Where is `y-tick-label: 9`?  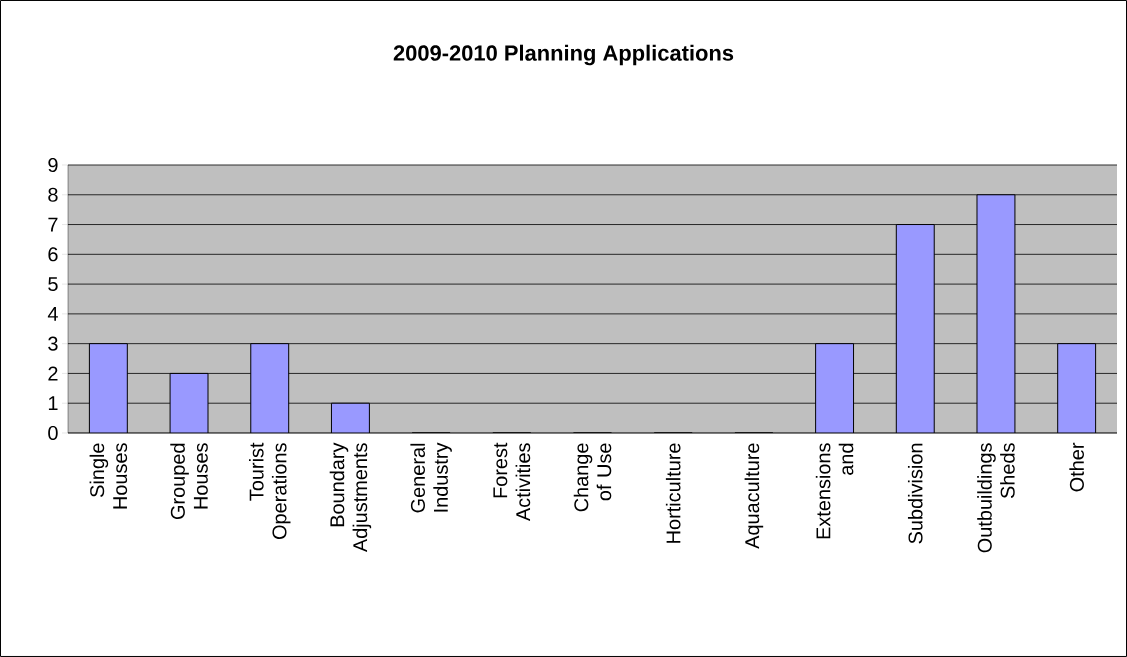 y-tick-label: 9 is located at coordinates (53, 165).